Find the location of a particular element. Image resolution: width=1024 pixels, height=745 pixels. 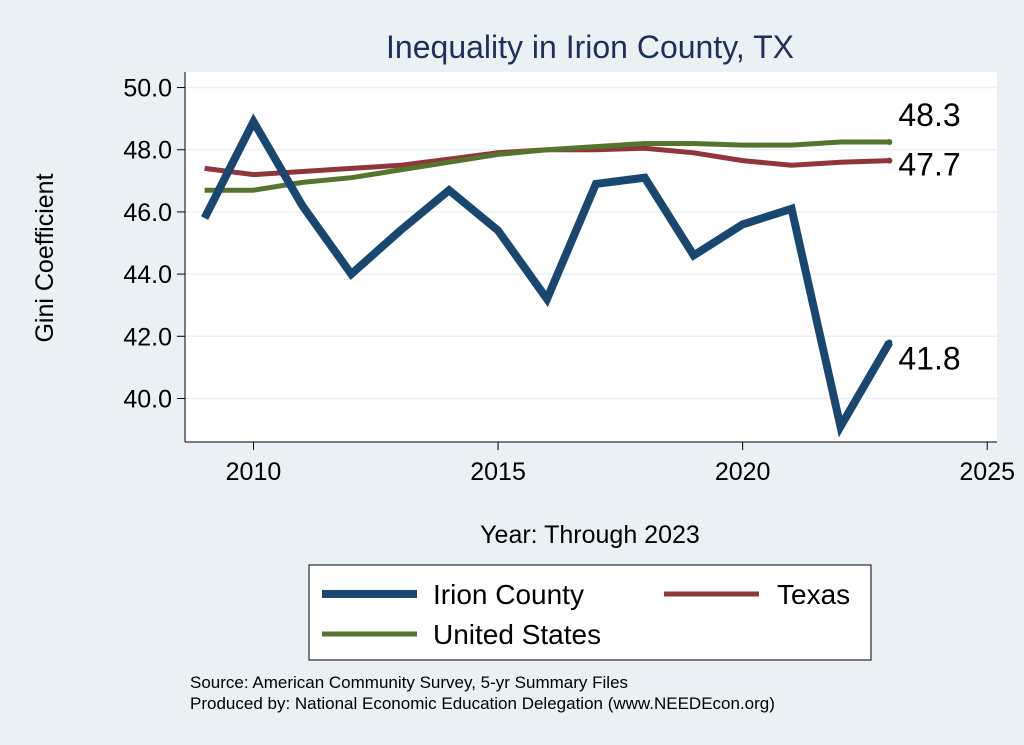

x-tick-label: 2020 is located at coordinates (743, 472).